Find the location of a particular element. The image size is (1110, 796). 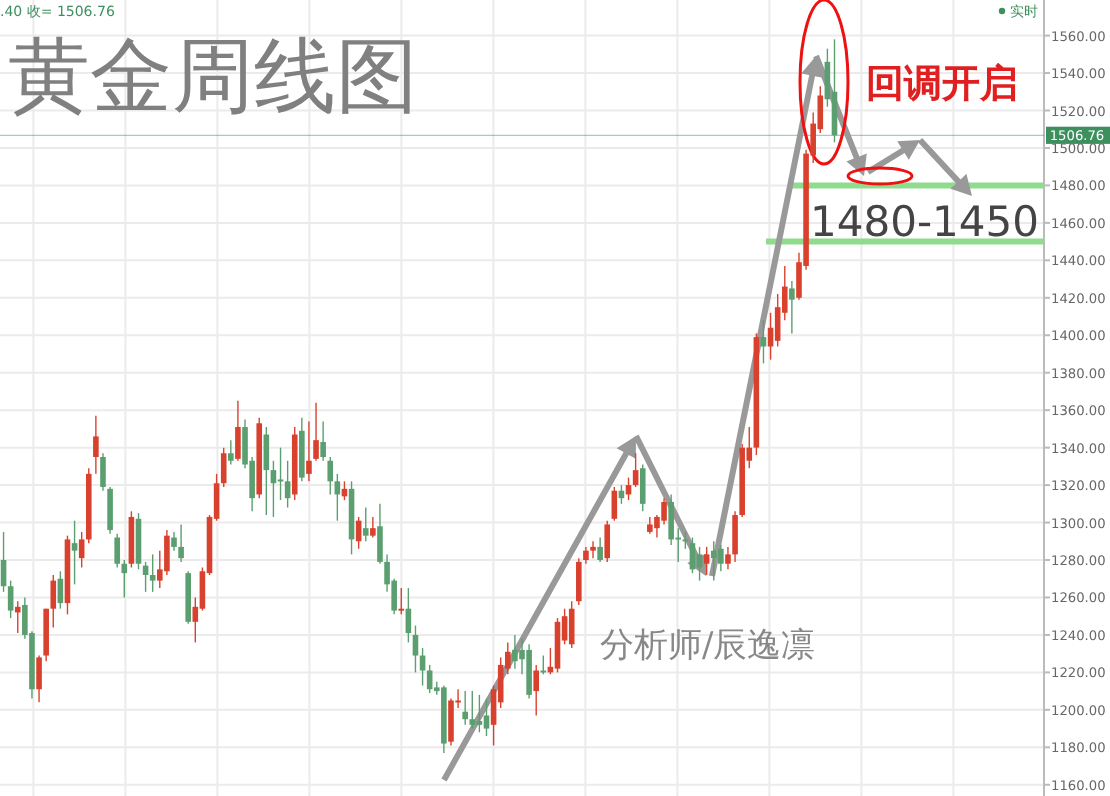

chart-title: 黄金周线图 is located at coordinates (213, 76).